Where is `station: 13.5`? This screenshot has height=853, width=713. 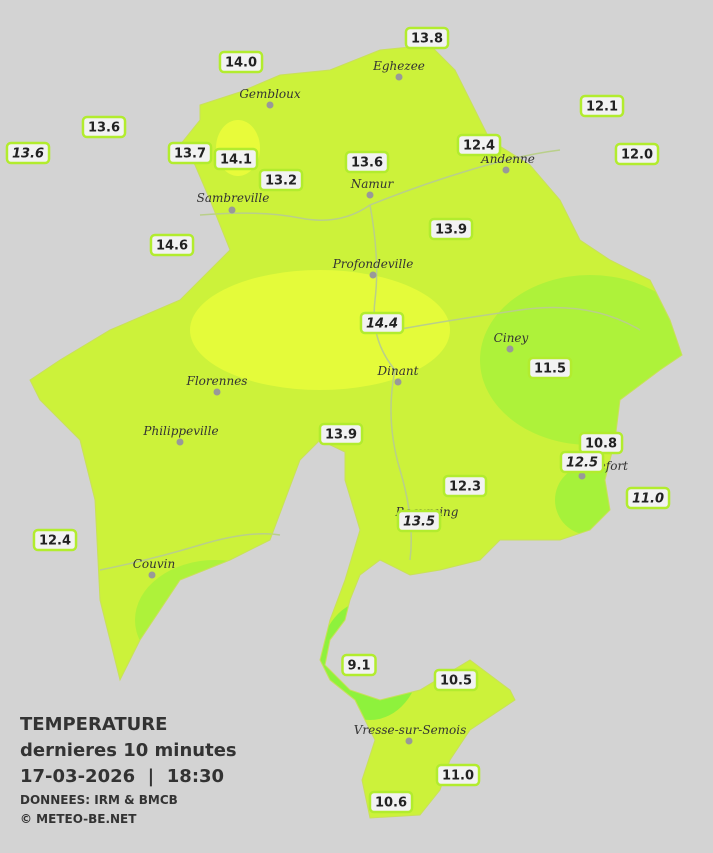 station: 13.5 is located at coordinates (419, 521).